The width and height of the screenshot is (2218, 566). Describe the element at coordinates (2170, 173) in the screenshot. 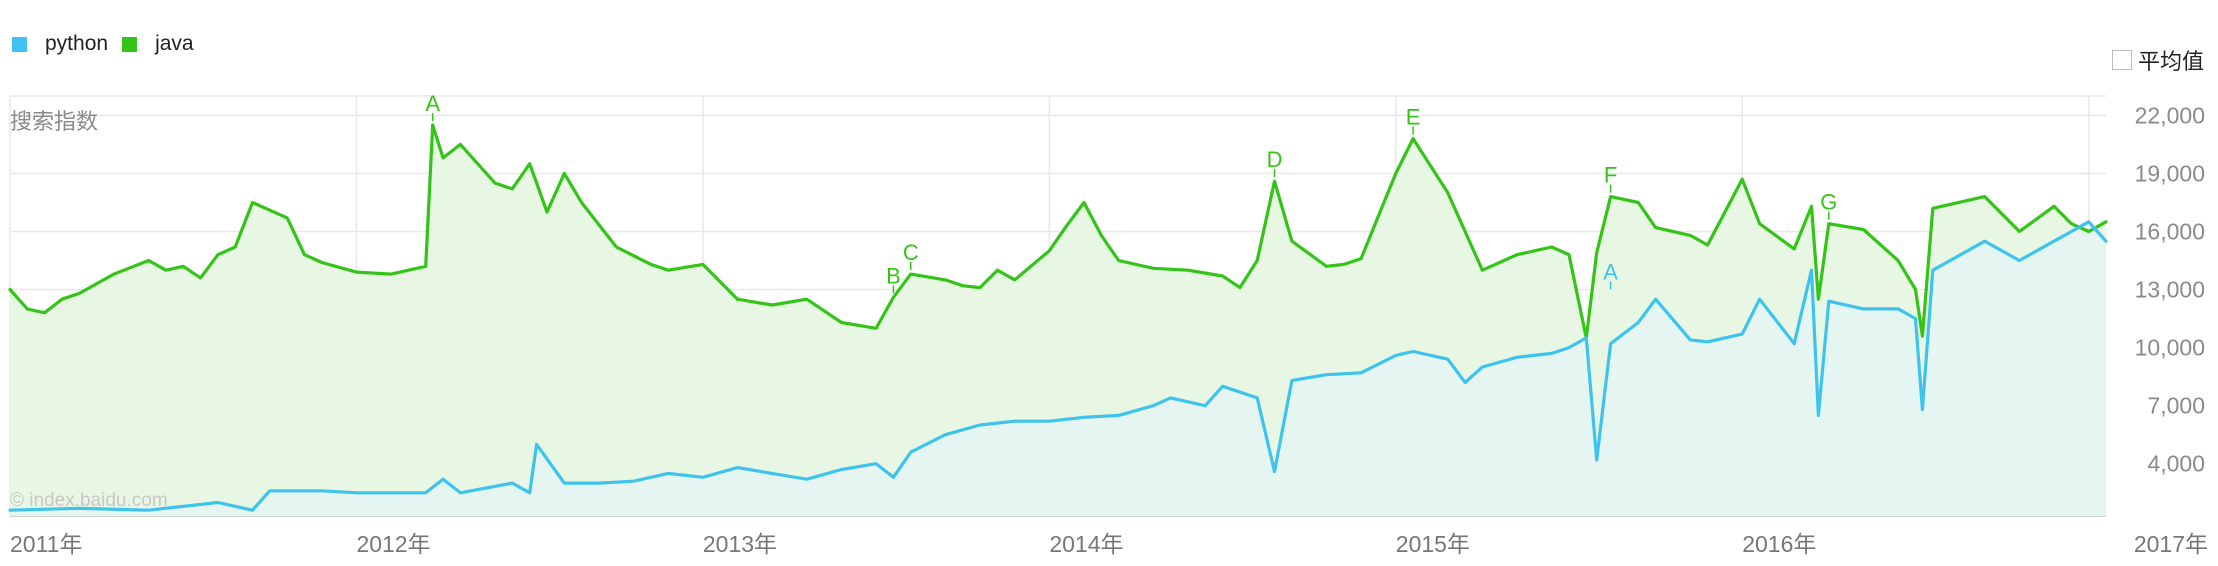

I see `y-tick-label-5: 19,000` at that location.